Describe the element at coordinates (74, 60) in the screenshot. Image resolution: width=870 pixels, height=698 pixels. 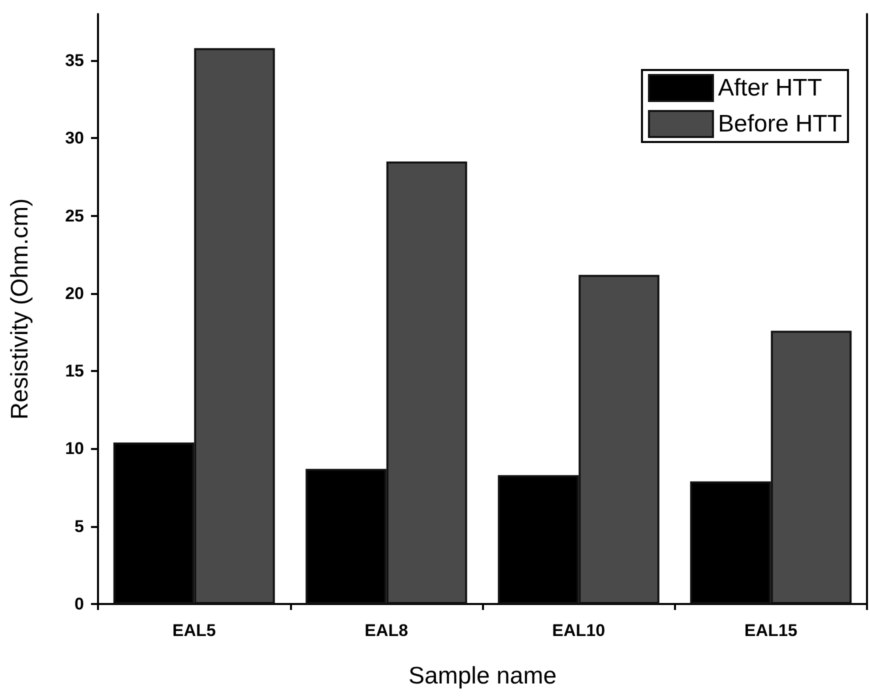
I see `y-tick-label: 35` at that location.